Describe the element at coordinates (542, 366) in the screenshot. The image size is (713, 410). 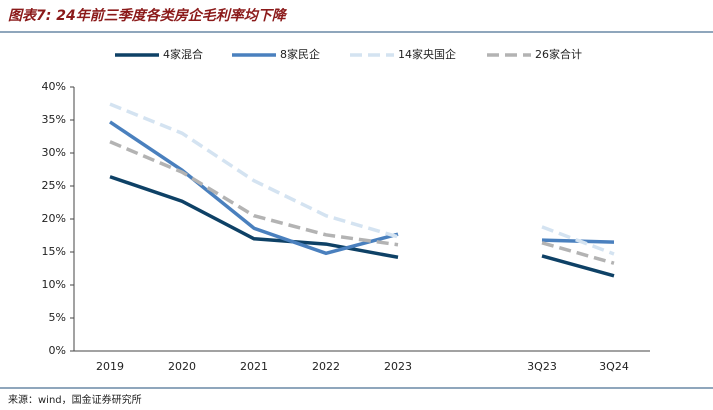
I see `x-tick-label: 3Q23` at that location.